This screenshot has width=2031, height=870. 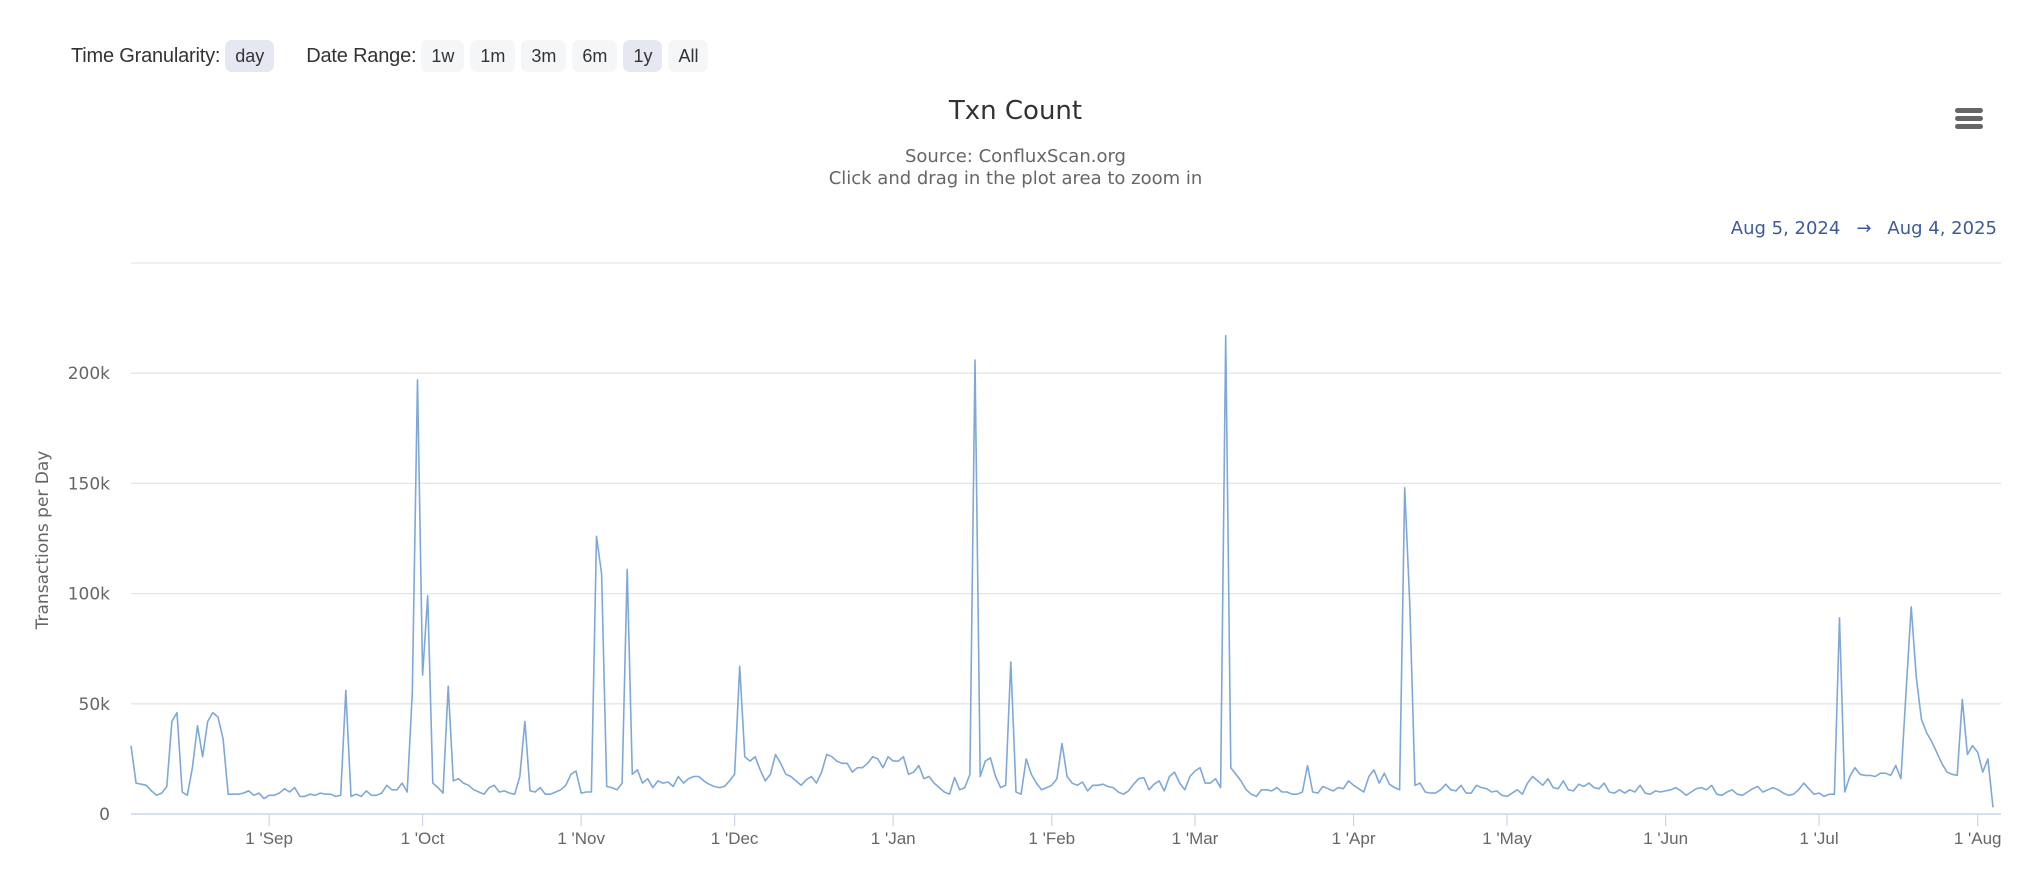 I want to click on x-tick-label: 1 'Feb, so click(x=1051, y=838).